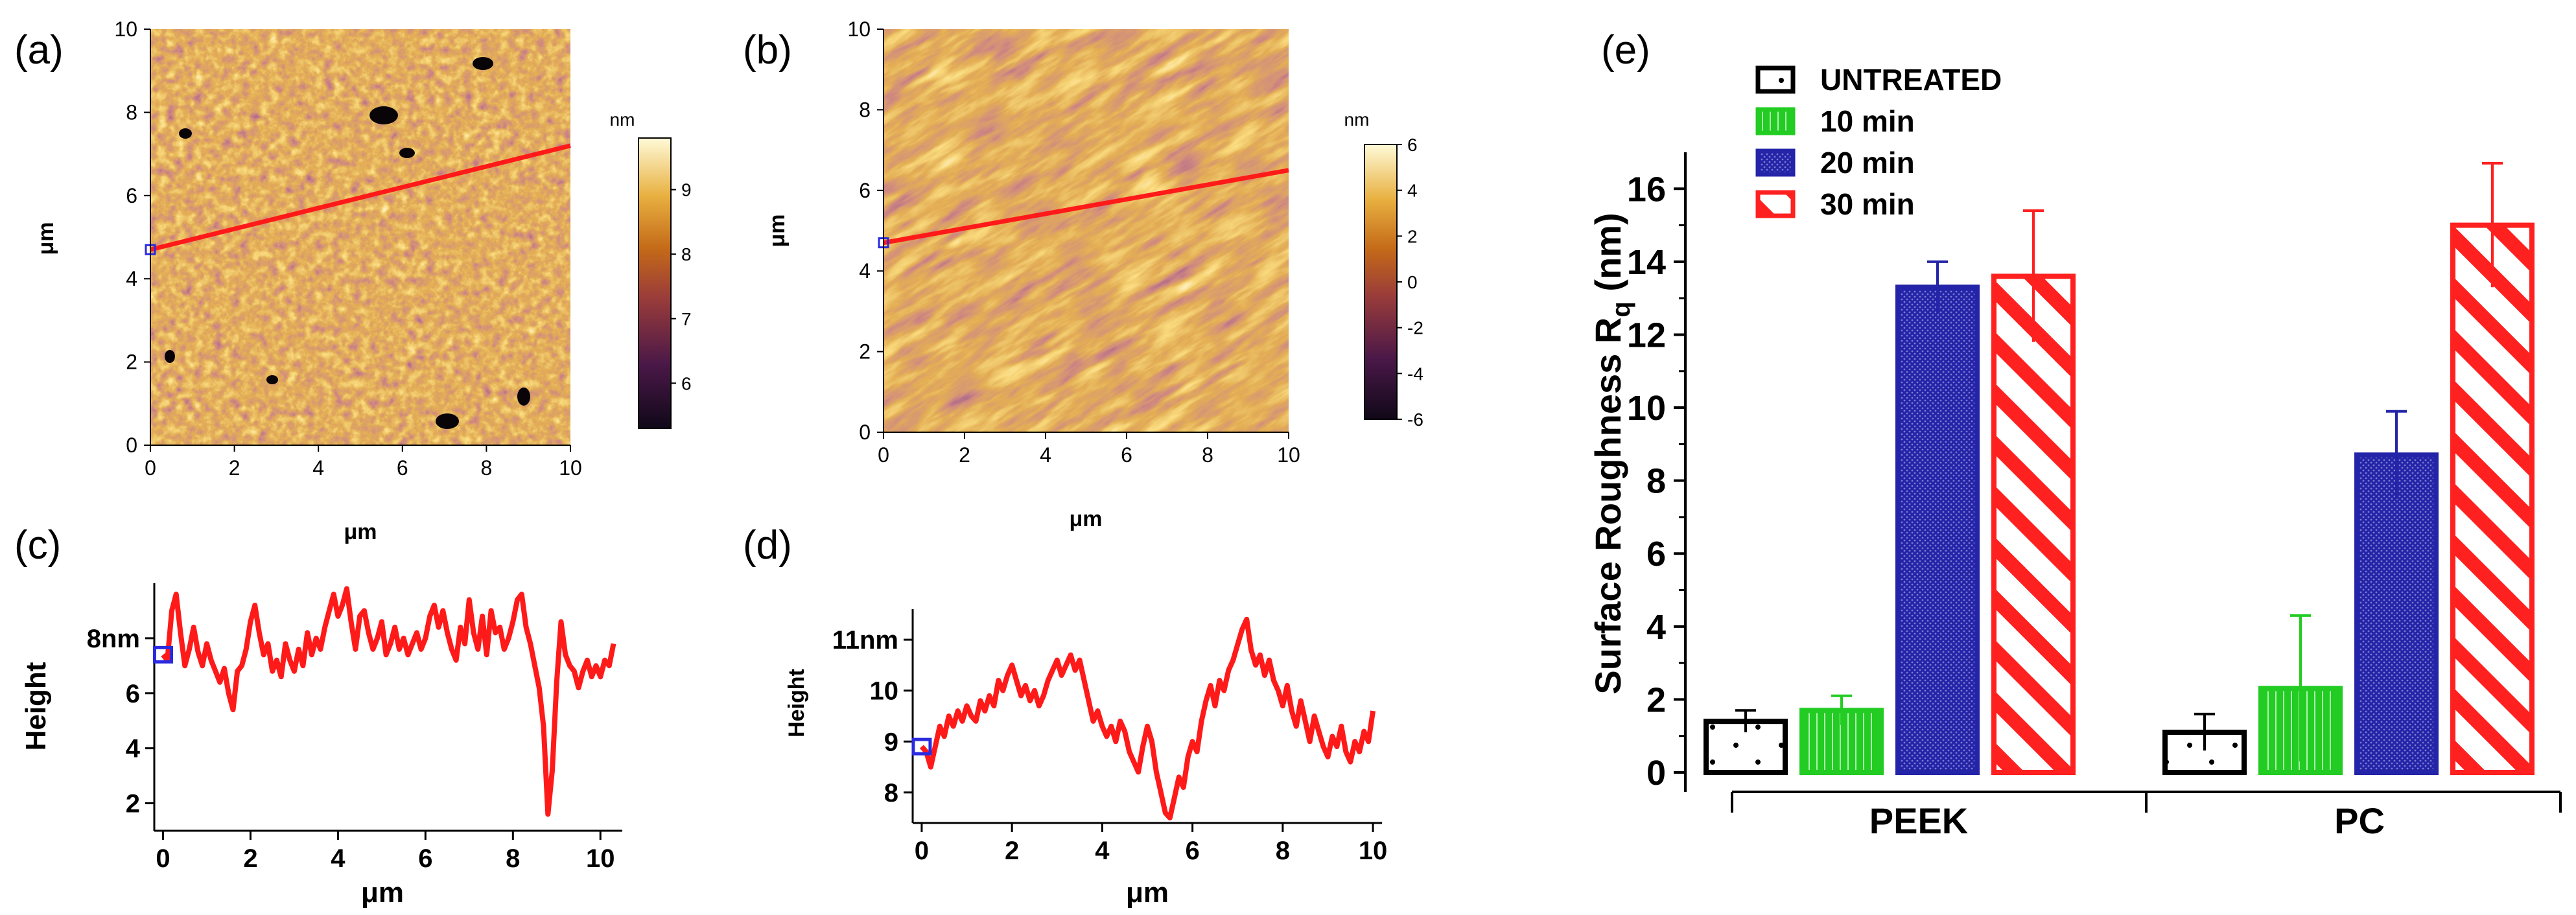 The height and width of the screenshot is (915, 2576). I want to click on y-tick-label-e: 8, so click(1656, 481).